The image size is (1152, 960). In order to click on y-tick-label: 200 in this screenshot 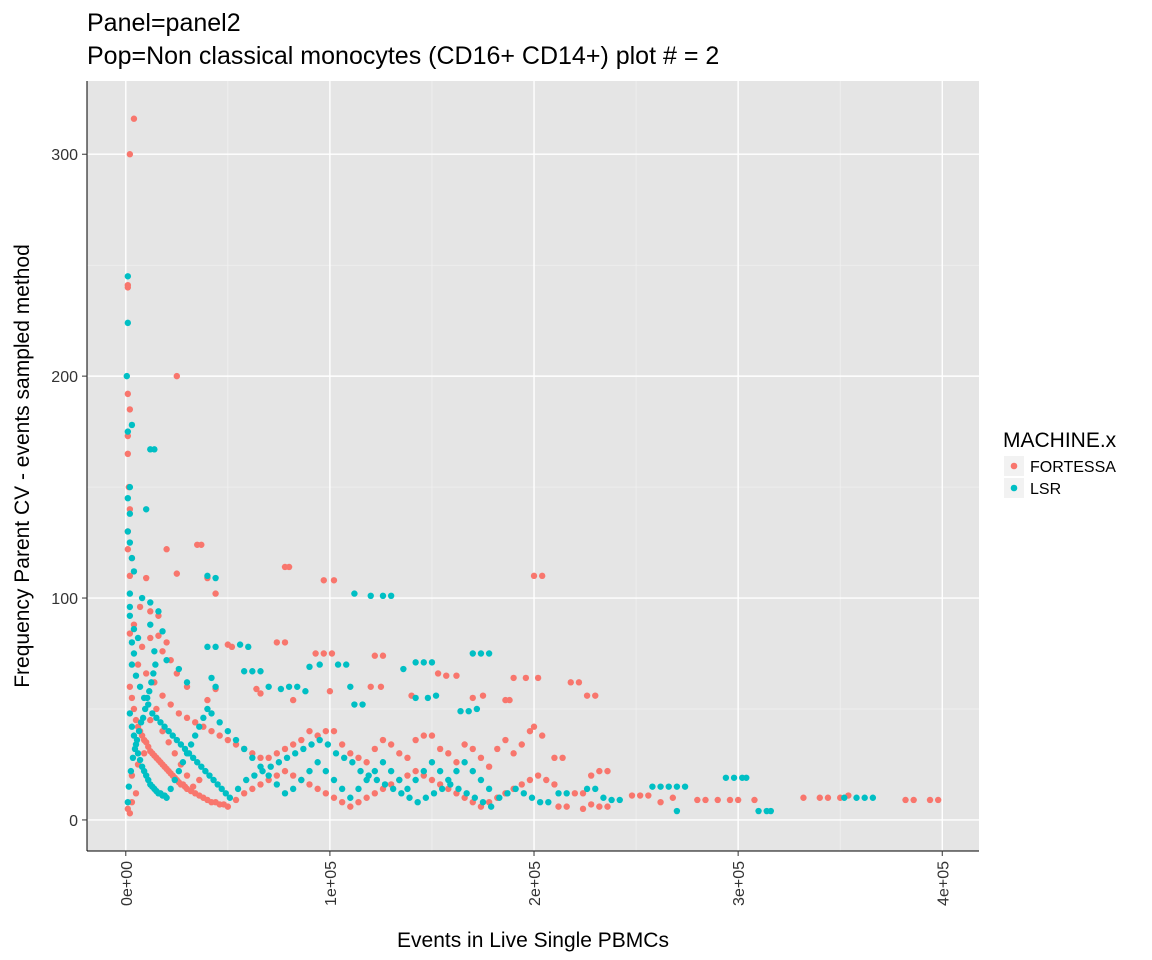, I will do `click(64, 377)`.